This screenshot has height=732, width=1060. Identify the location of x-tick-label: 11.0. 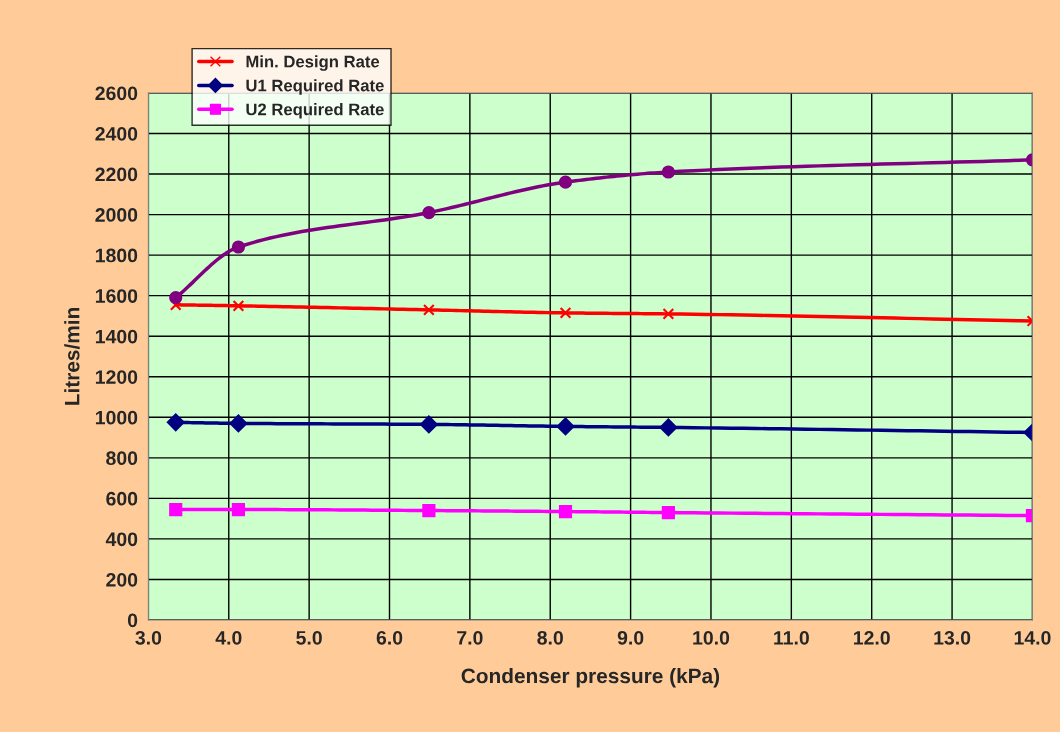
(791, 637).